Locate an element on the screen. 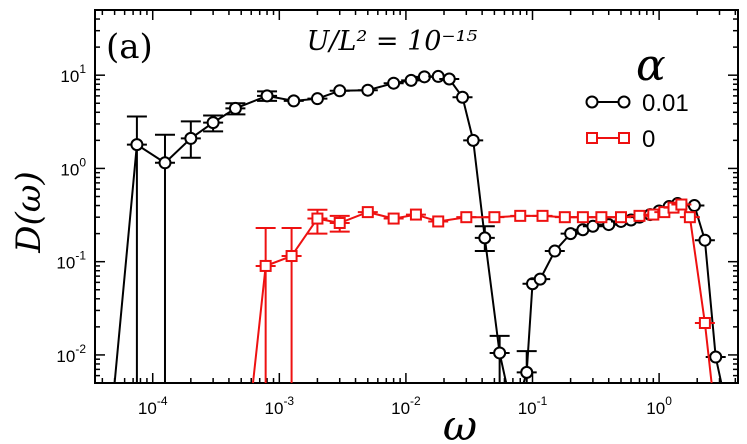  panel-label: (a) is located at coordinates (129, 47).